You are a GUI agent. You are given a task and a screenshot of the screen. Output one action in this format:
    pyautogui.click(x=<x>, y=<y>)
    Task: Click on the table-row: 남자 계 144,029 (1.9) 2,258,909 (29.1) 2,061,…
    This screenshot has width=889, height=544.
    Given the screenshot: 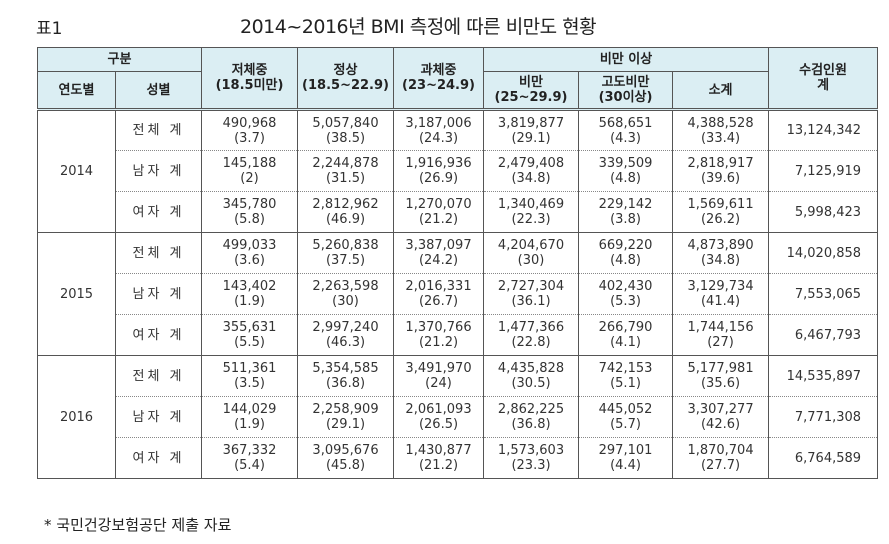 What is the action you would take?
    pyautogui.click(x=458, y=417)
    